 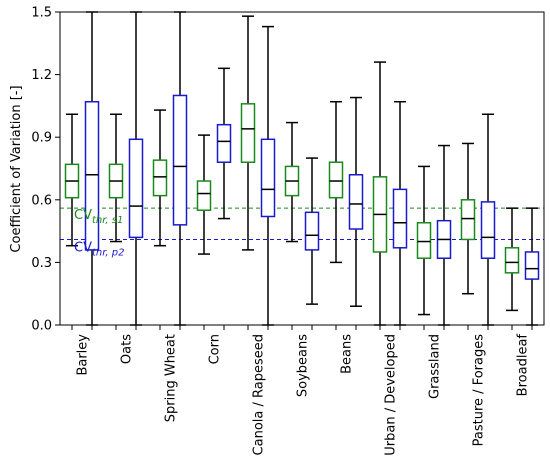 What do you see at coordinates (41, 138) in the screenshot?
I see `y-tick-label: 0.9` at bounding box center [41, 138].